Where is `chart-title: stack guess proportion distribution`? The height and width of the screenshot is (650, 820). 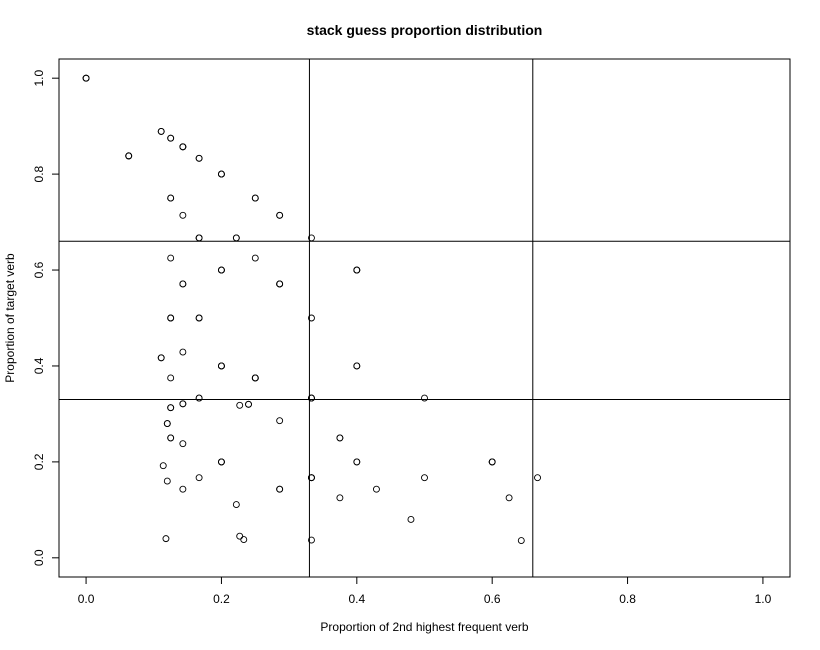
chart-title: stack guess proportion distribution is located at coordinates (425, 30).